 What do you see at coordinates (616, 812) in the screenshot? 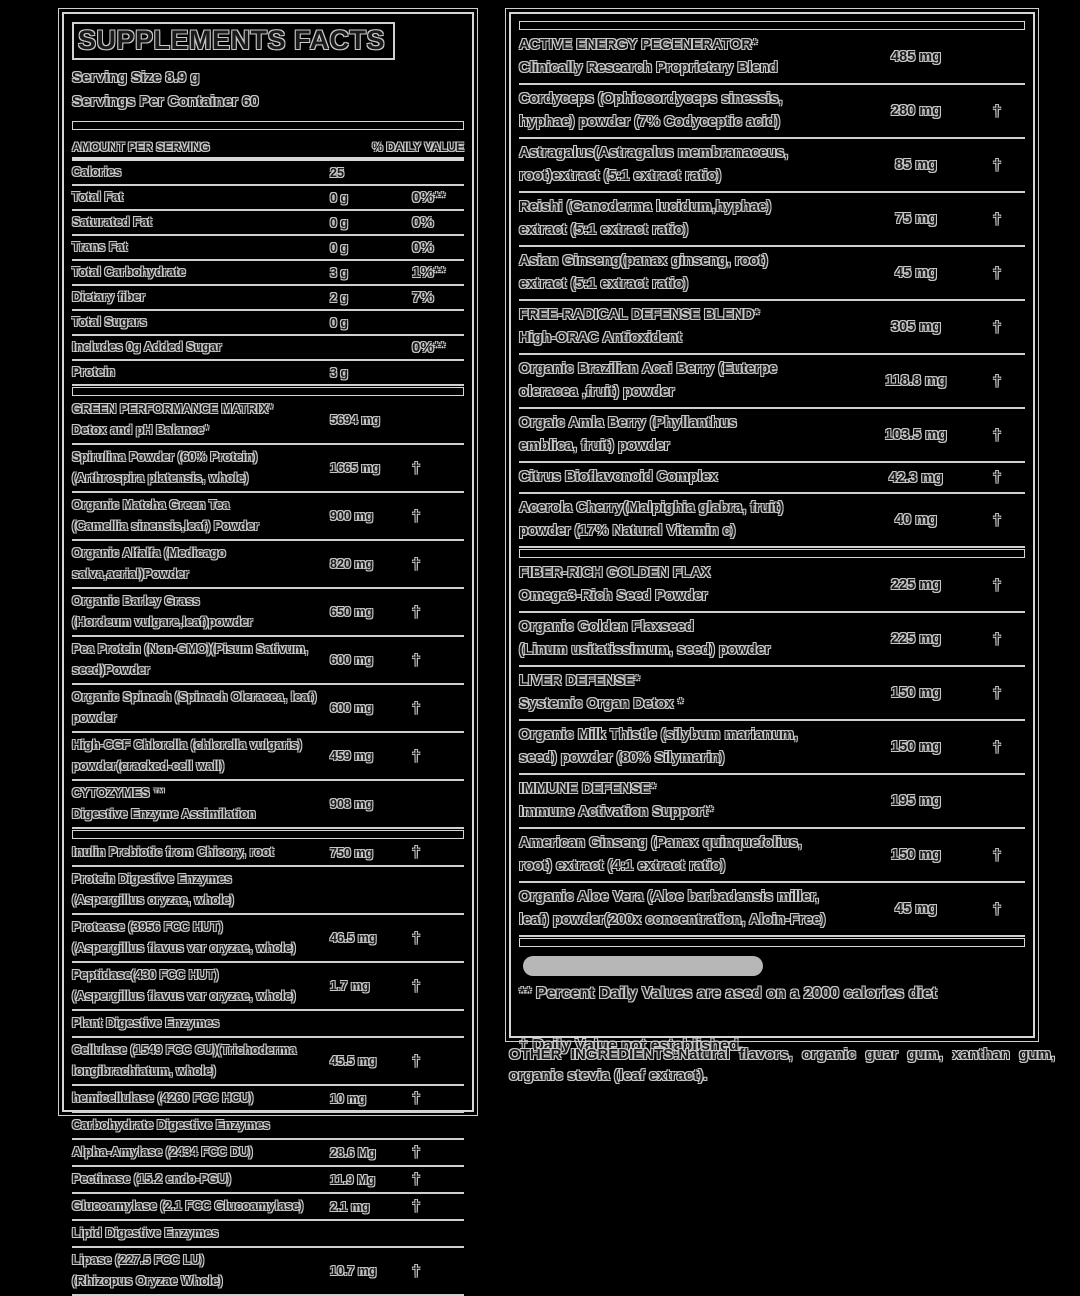
I see `row-name-line: Immune Activation Support*` at bounding box center [616, 812].